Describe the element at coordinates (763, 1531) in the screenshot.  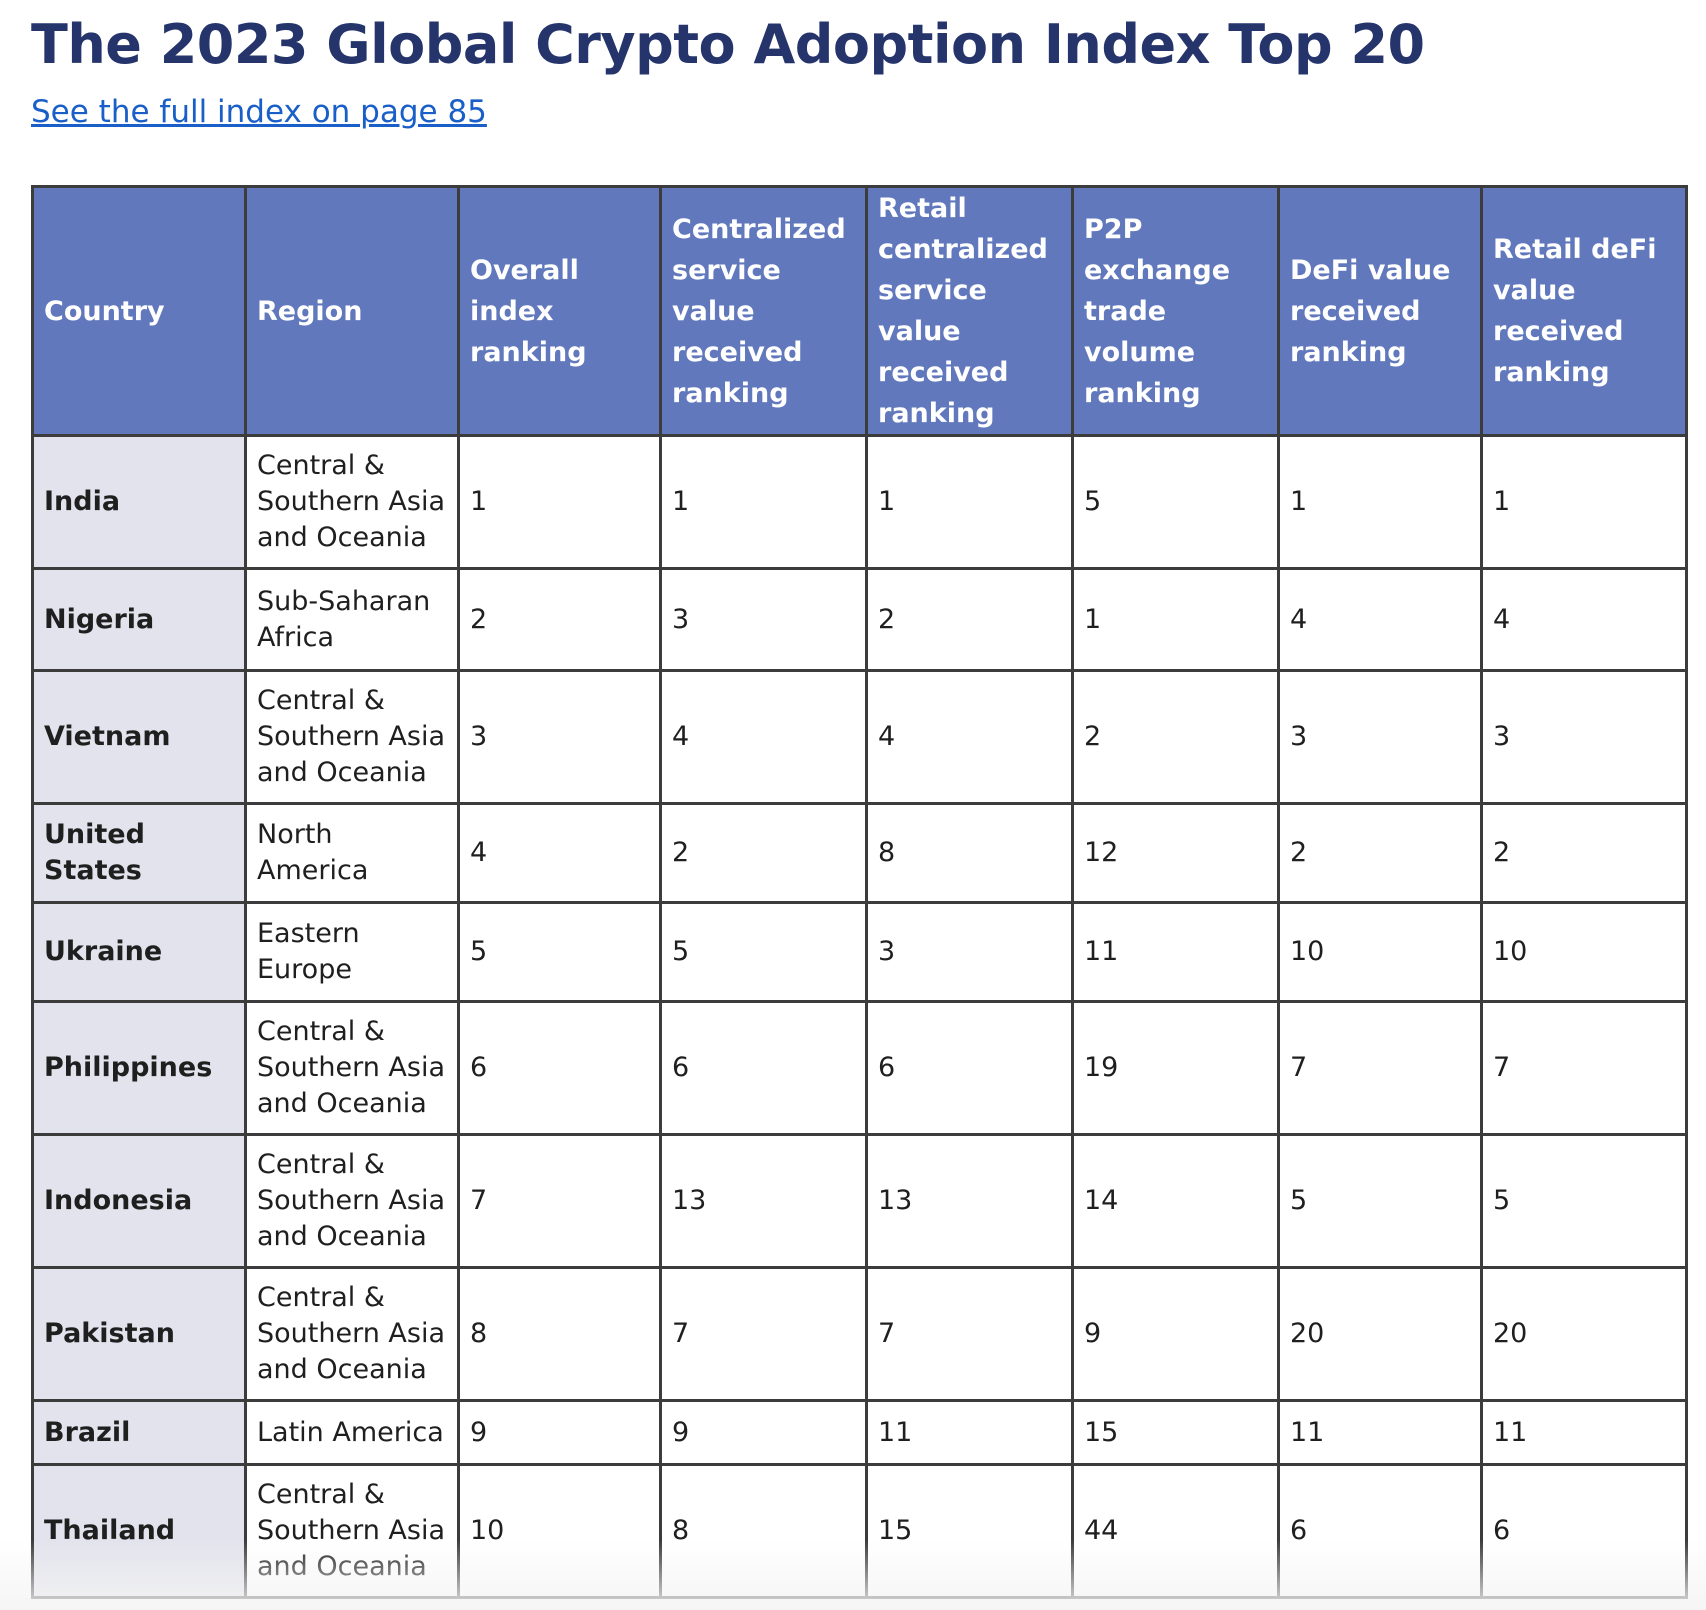
I see `centralized-ranking-cell: 8` at that location.